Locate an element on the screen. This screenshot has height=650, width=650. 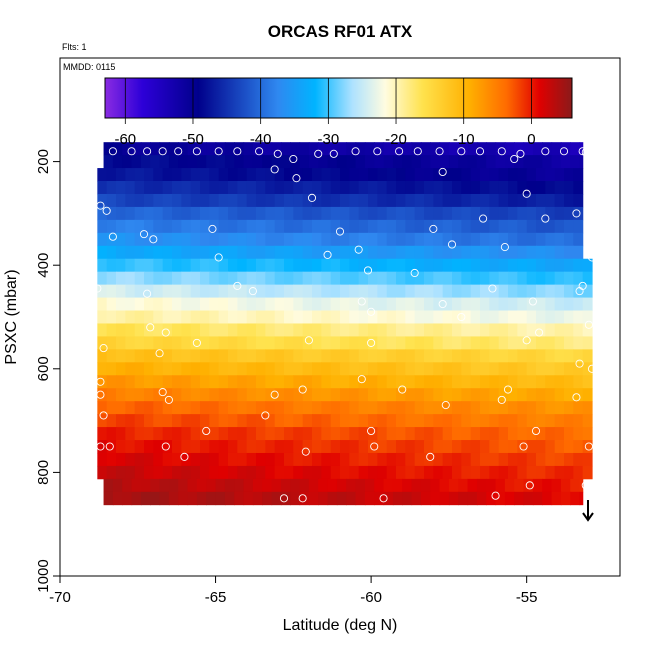
date-label: MMDD: 0115 is located at coordinates (89, 67).